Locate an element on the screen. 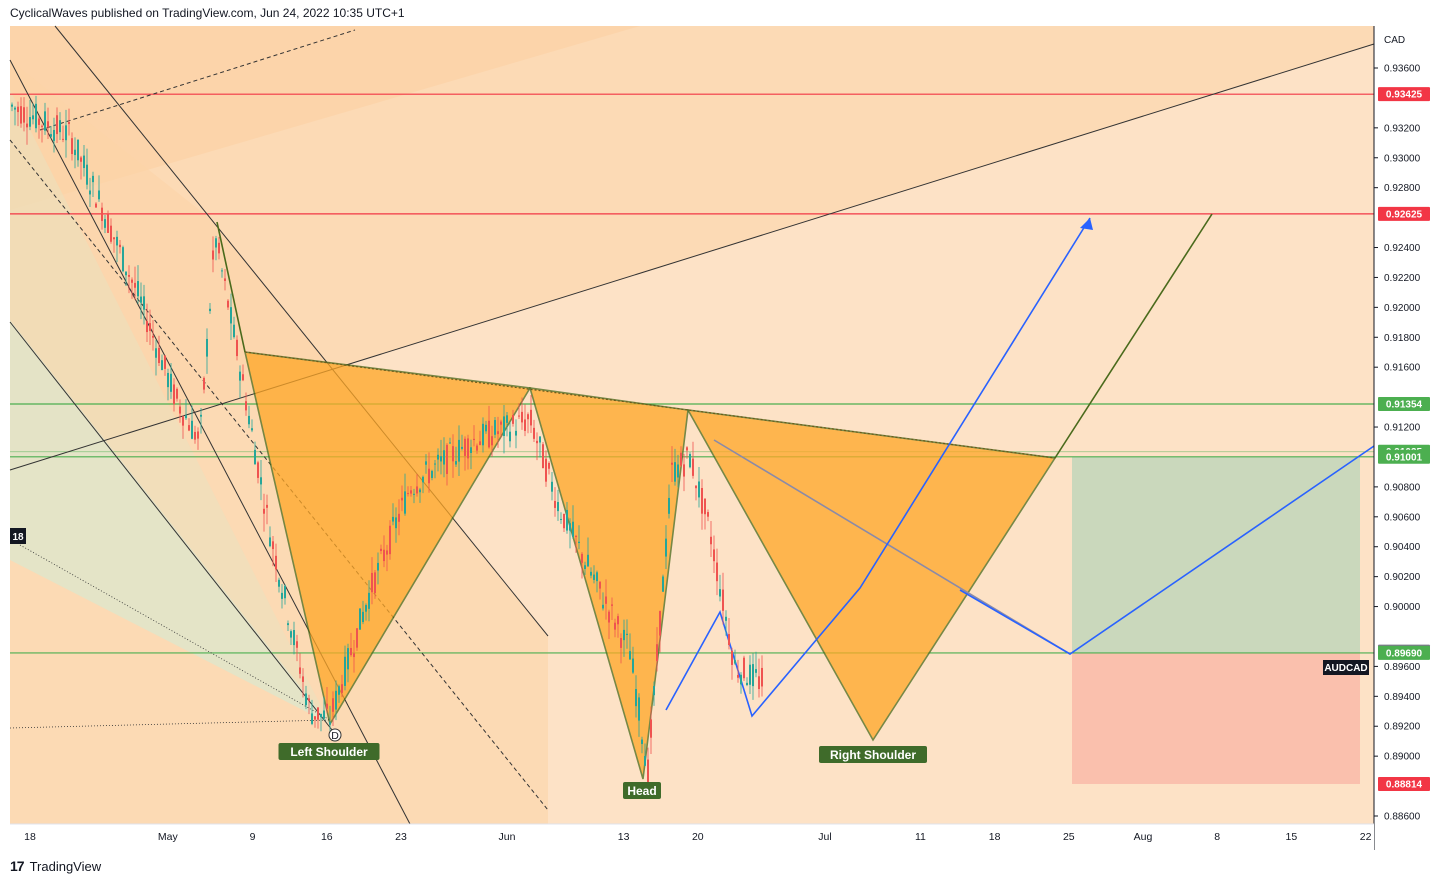 This screenshot has width=1440, height=884. x-tick-label: 18 is located at coordinates (995, 837).